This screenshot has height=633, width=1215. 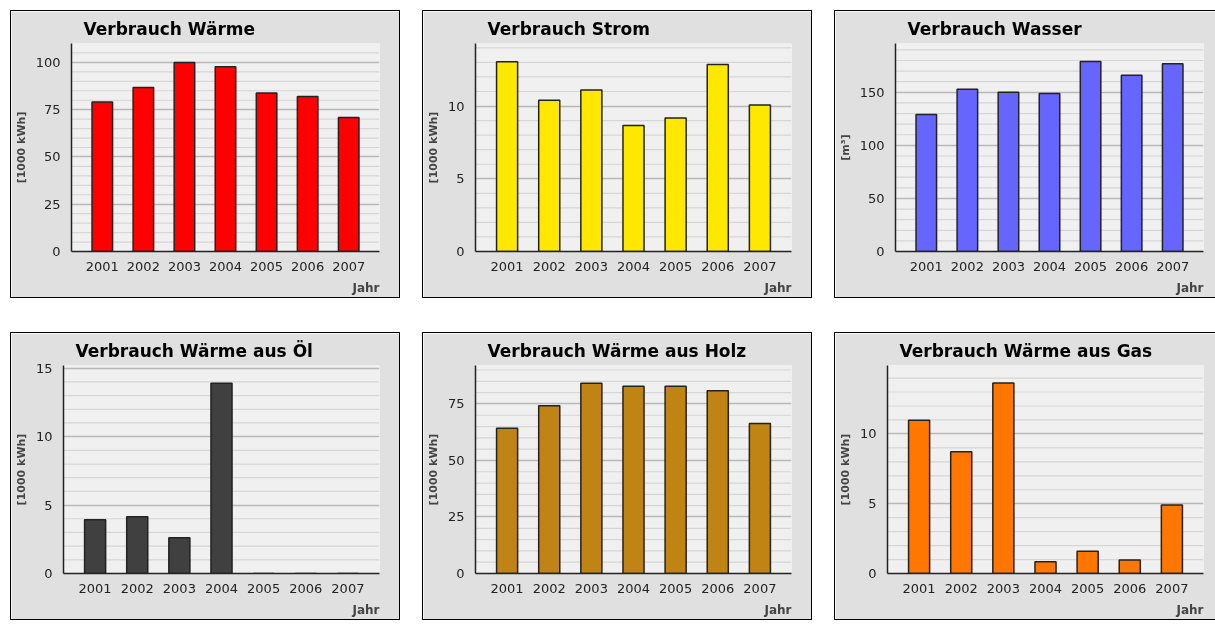 What do you see at coordinates (995, 28) in the screenshot?
I see `chart-title: Verbrauch Wasser` at bounding box center [995, 28].